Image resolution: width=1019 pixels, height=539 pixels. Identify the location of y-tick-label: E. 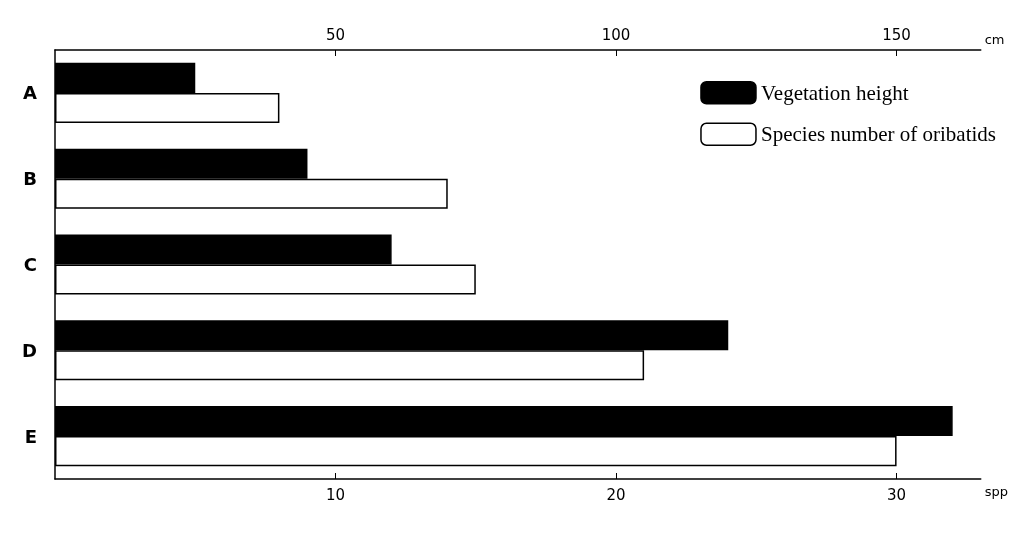
(30, 436).